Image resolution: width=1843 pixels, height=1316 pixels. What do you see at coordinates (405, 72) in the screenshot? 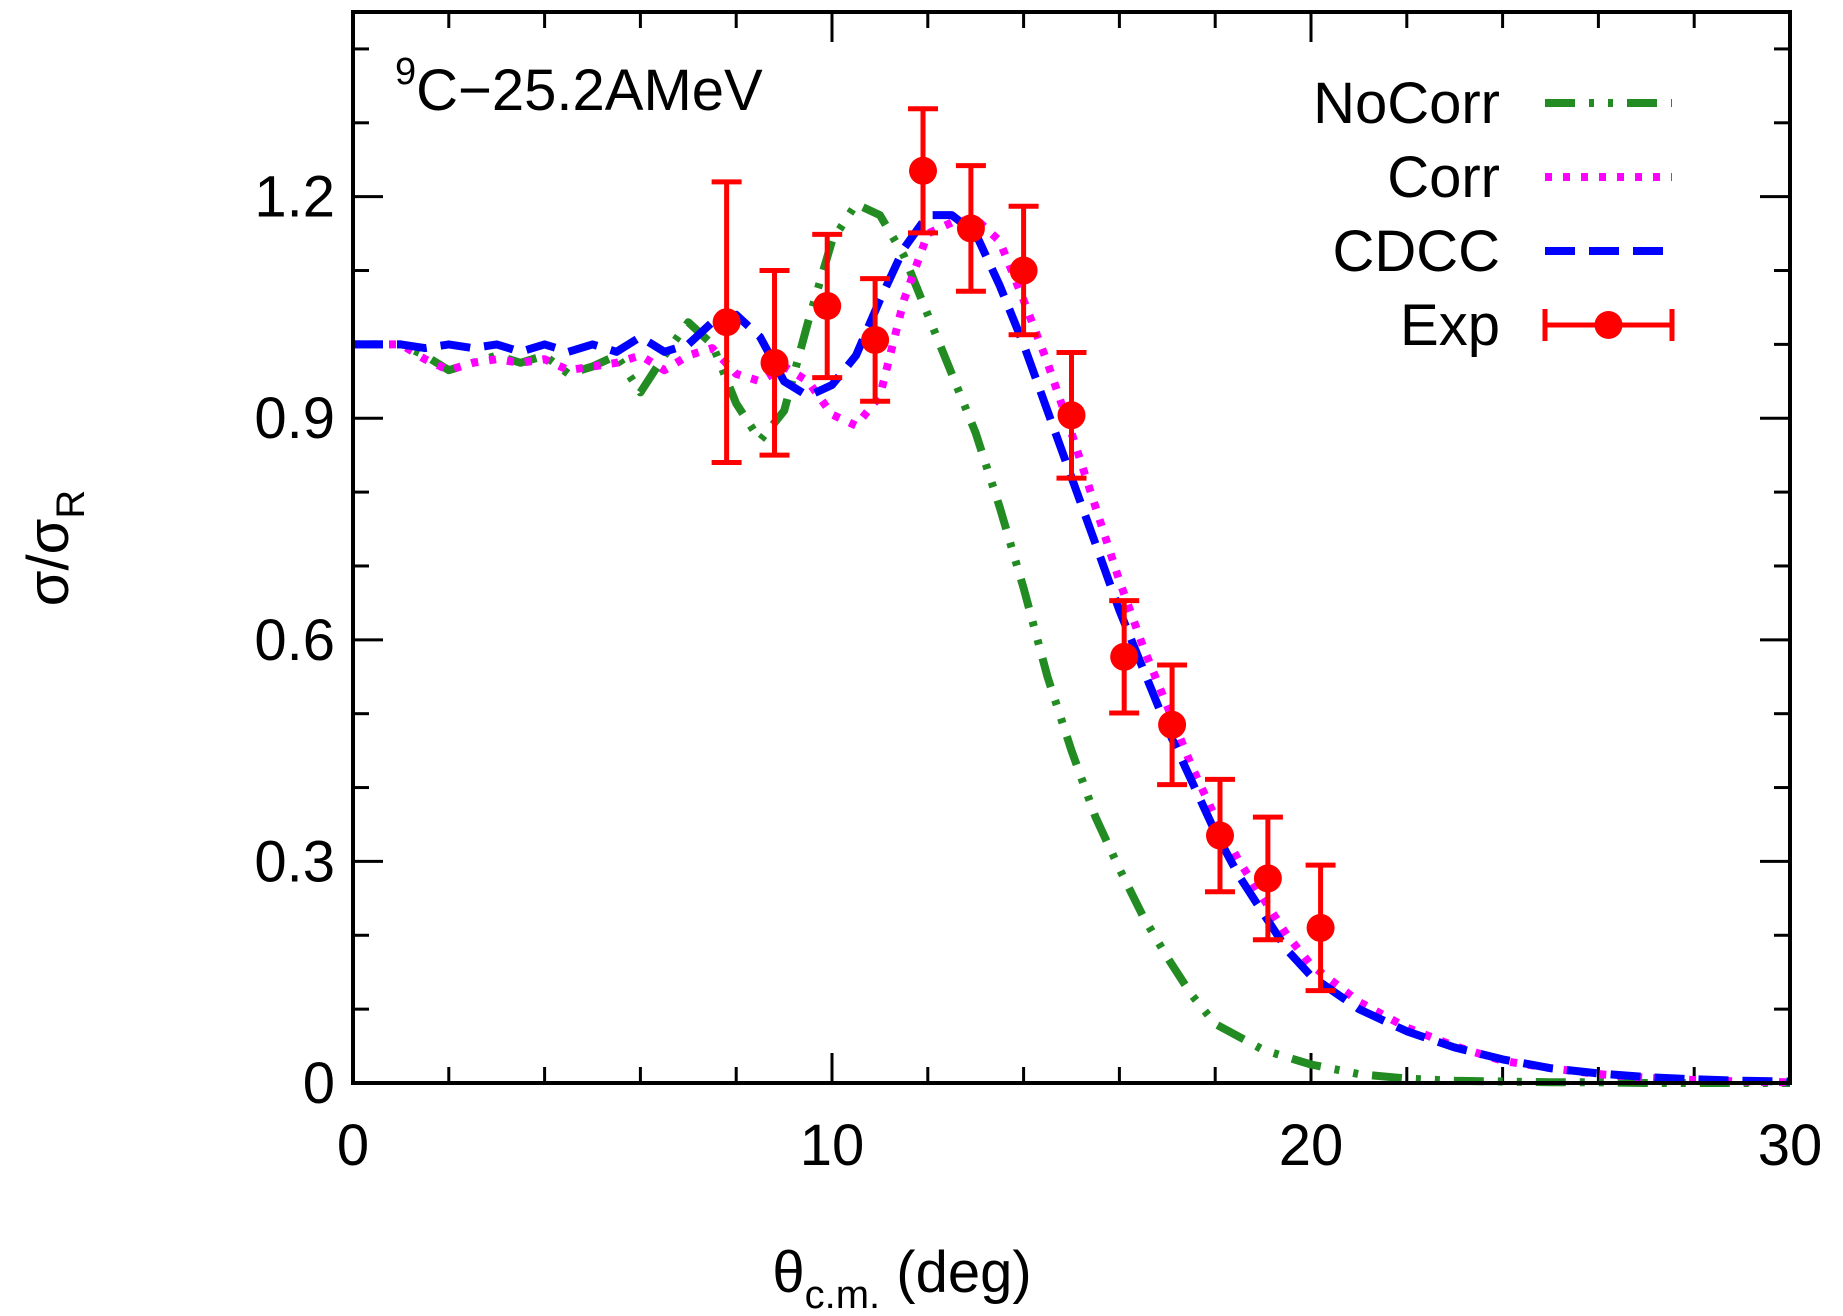
I see `annotation-superscript: 9` at bounding box center [405, 72].